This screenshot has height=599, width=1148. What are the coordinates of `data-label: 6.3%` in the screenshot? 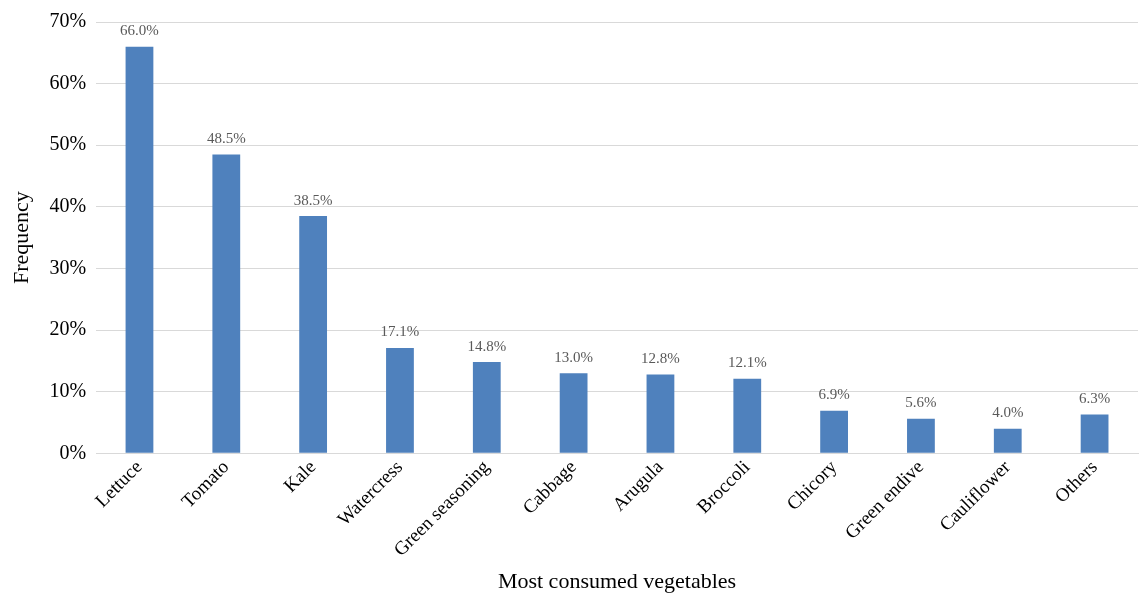 It's located at (1094, 397).